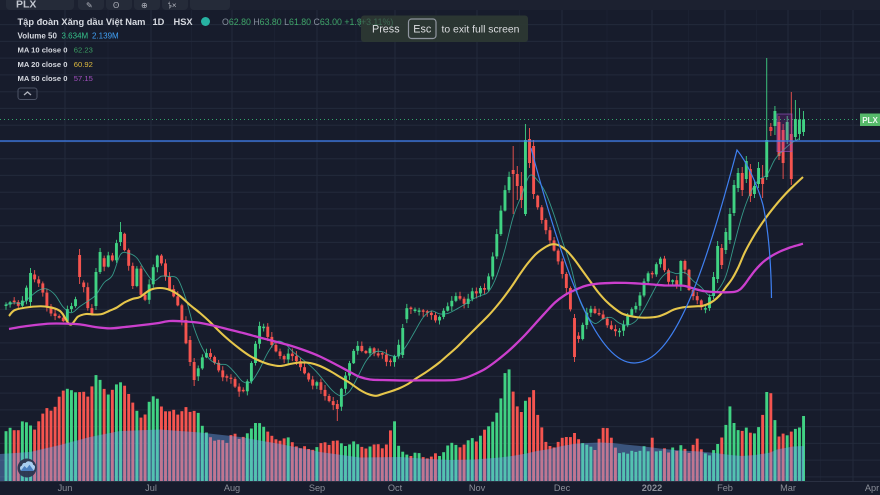 Image resolution: width=880 pixels, height=495 pixels. What do you see at coordinates (386, 30) in the screenshot?
I see `svg-text: Press` at bounding box center [386, 30].